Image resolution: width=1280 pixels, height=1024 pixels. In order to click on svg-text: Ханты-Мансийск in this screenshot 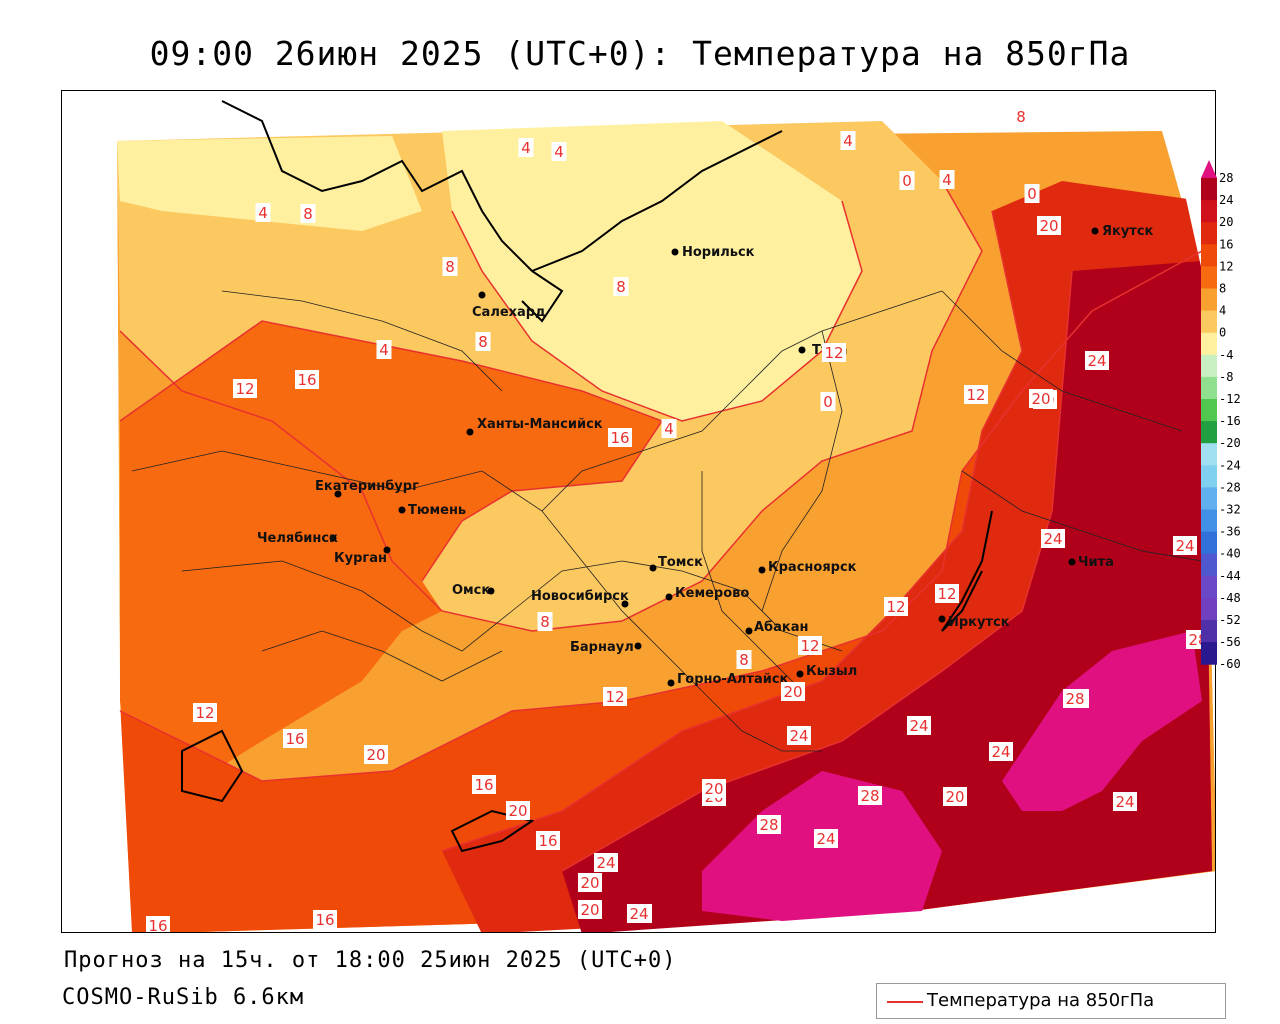, I will do `click(540, 424)`.